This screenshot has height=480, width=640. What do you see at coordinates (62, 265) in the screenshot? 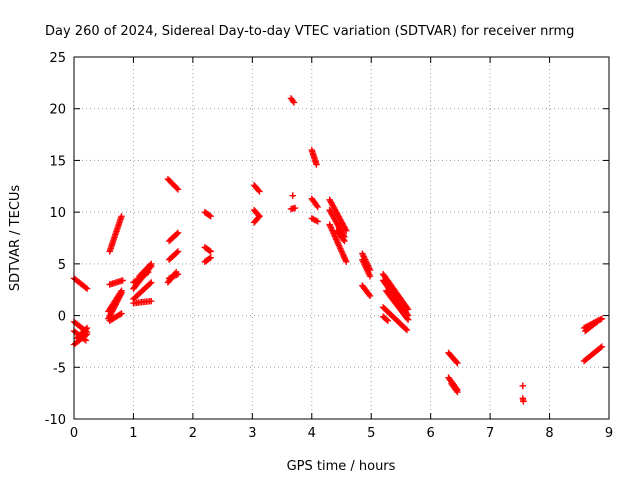
I see `y-tick-label: 5` at bounding box center [62, 265].